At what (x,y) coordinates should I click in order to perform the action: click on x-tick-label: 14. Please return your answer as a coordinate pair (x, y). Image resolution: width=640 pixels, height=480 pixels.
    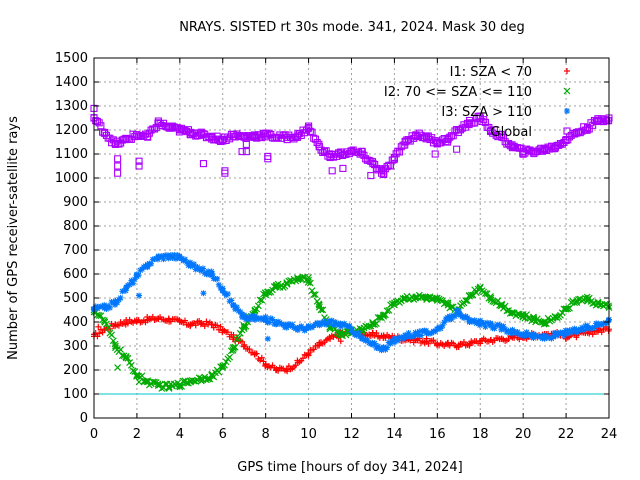
    Looking at the image, I should click on (394, 434).